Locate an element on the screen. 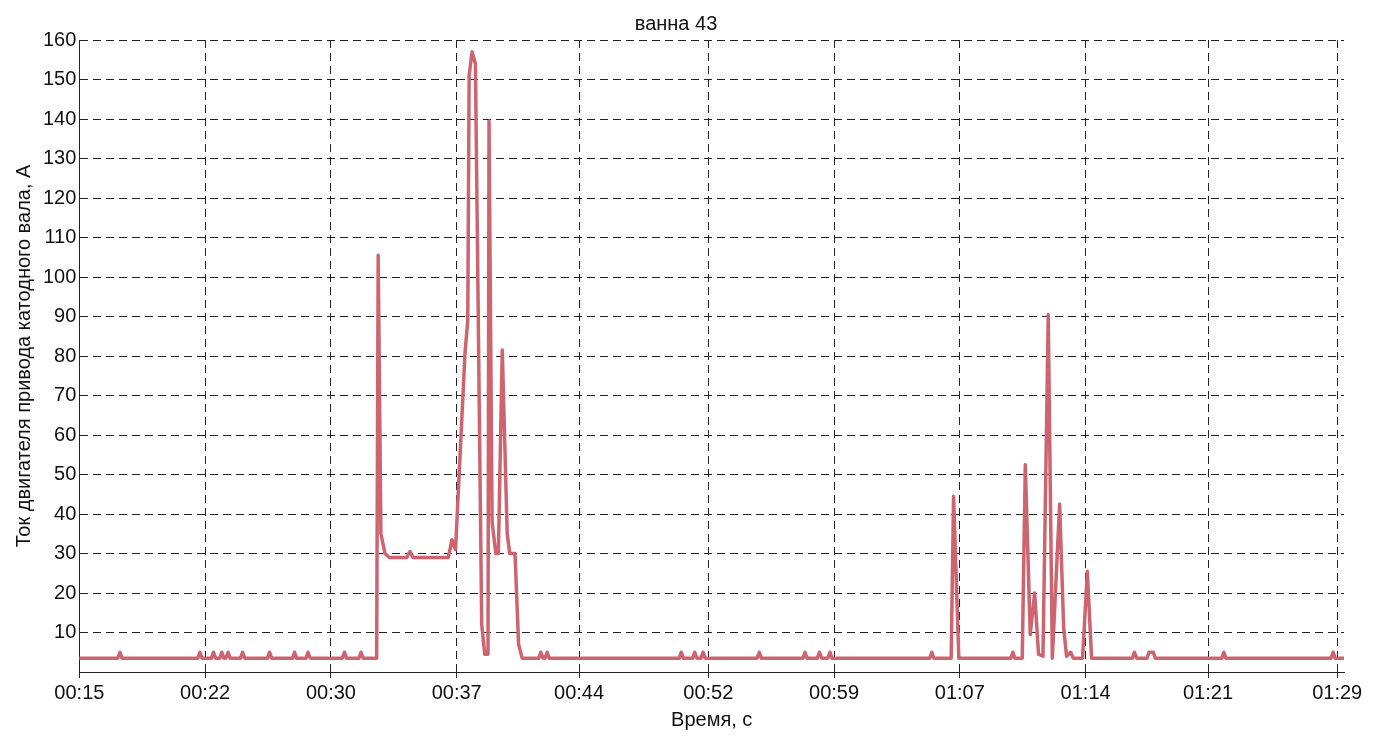 The width and height of the screenshot is (1392, 744). y-tick-label: 100 is located at coordinates (59, 275).